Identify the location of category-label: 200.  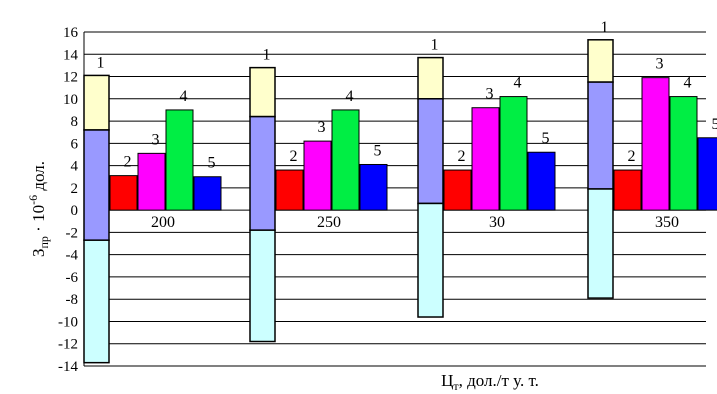
(163, 222).